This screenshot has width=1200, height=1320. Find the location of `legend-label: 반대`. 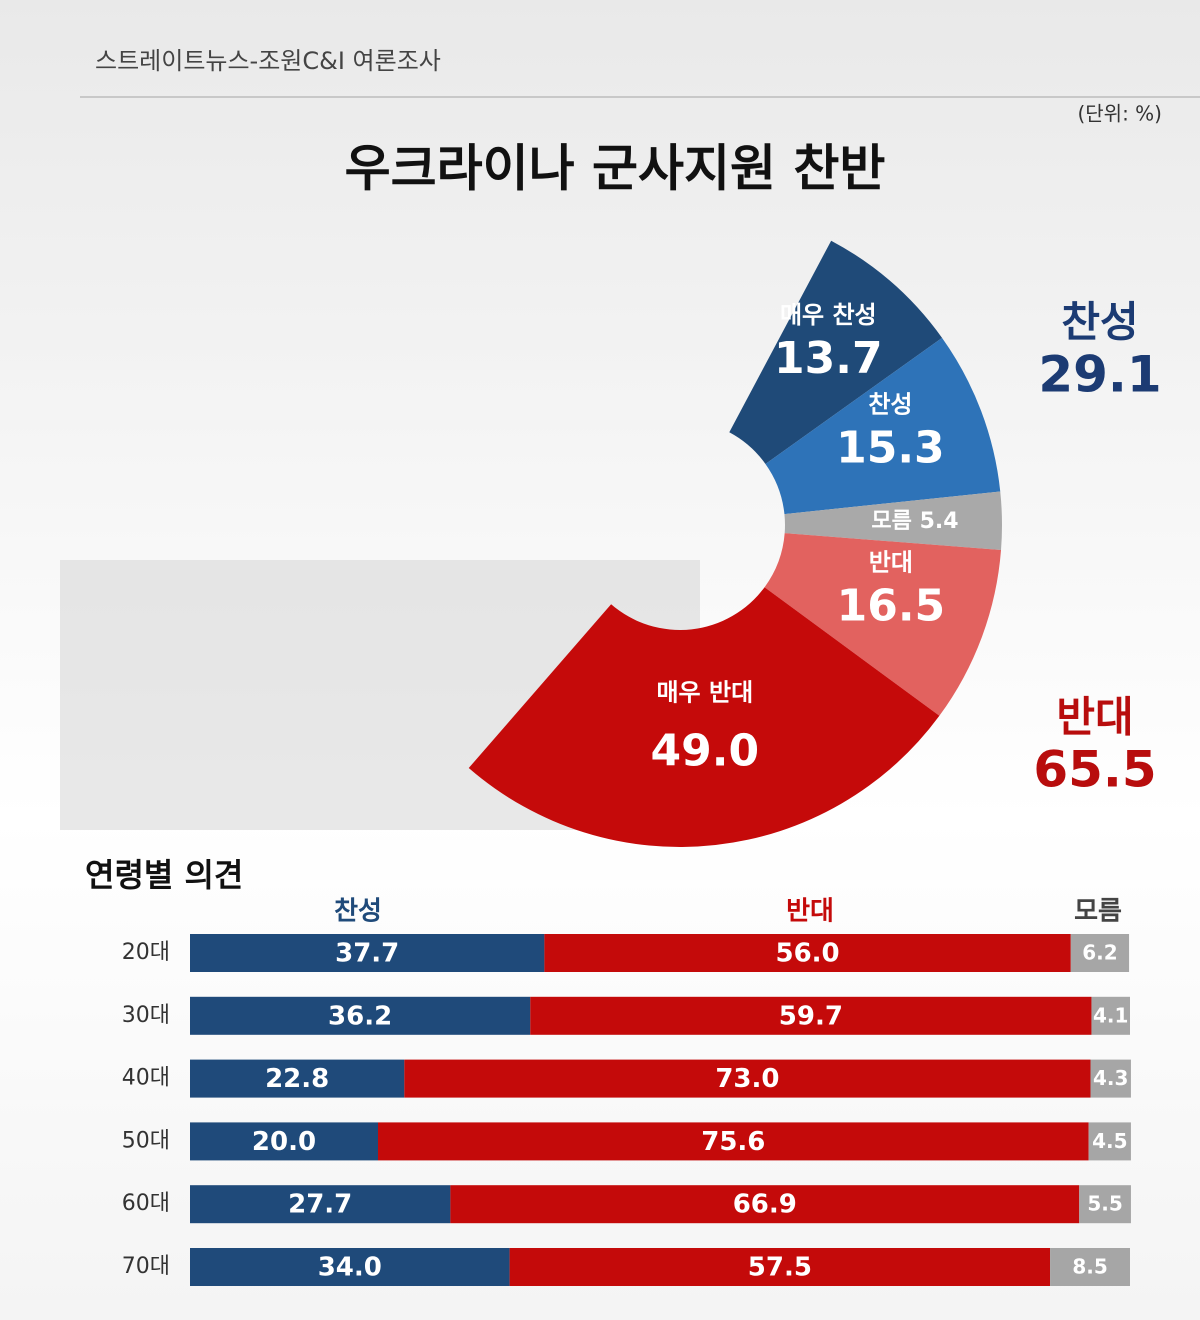

legend-label: 반대 is located at coordinates (810, 912).